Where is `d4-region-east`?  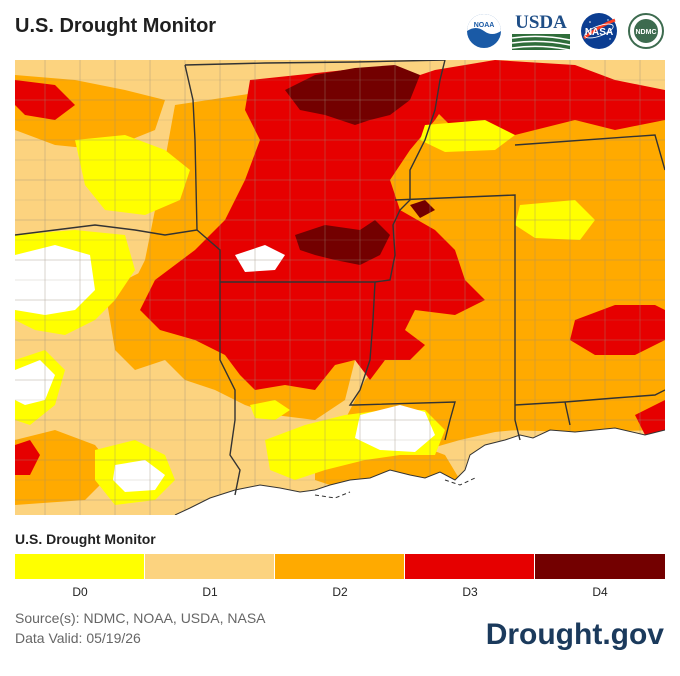 d4-region-east is located at coordinates (422, 209).